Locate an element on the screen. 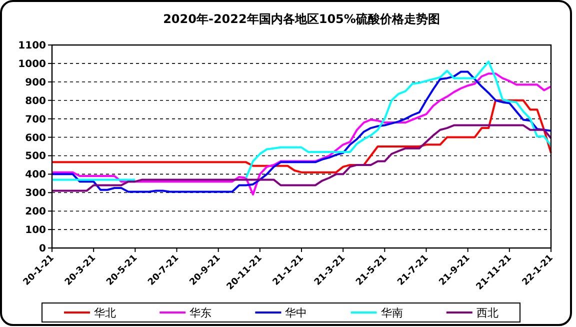  y-tick-label: 500 is located at coordinates (35, 156).